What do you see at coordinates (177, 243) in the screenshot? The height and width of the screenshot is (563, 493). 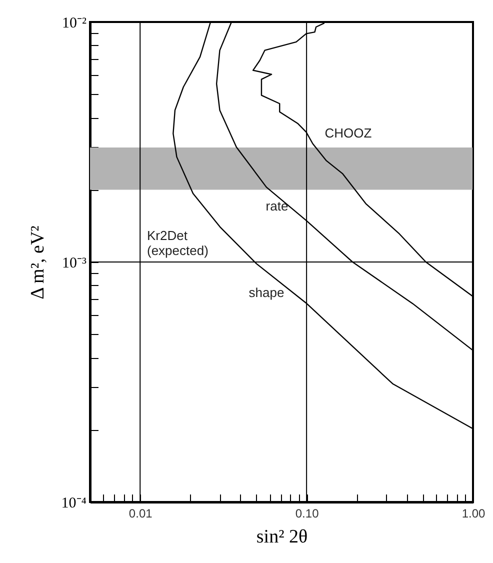 I see `annotation: Kr2Det (expected)` at bounding box center [177, 243].